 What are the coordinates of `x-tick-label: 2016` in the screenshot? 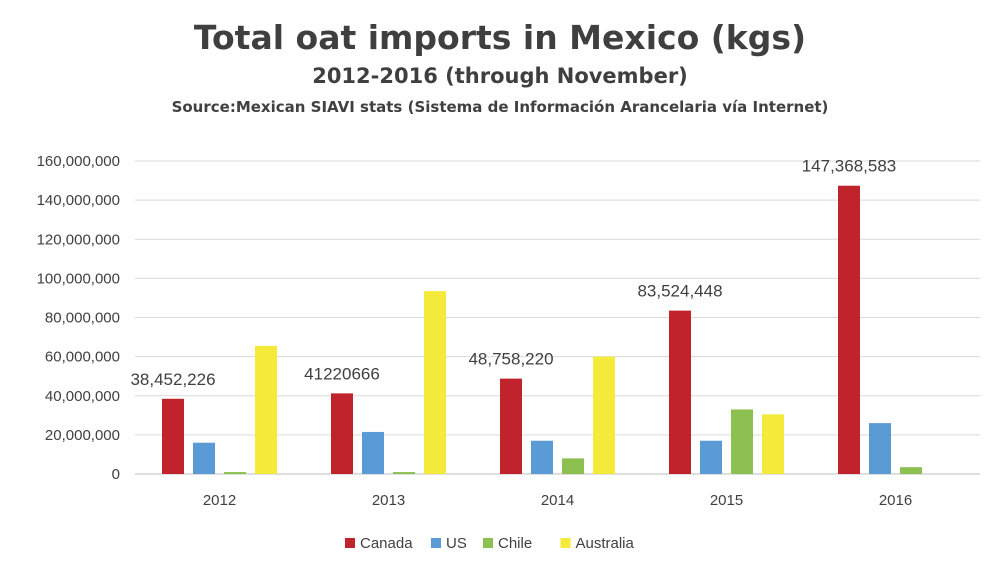 It's located at (895, 500).